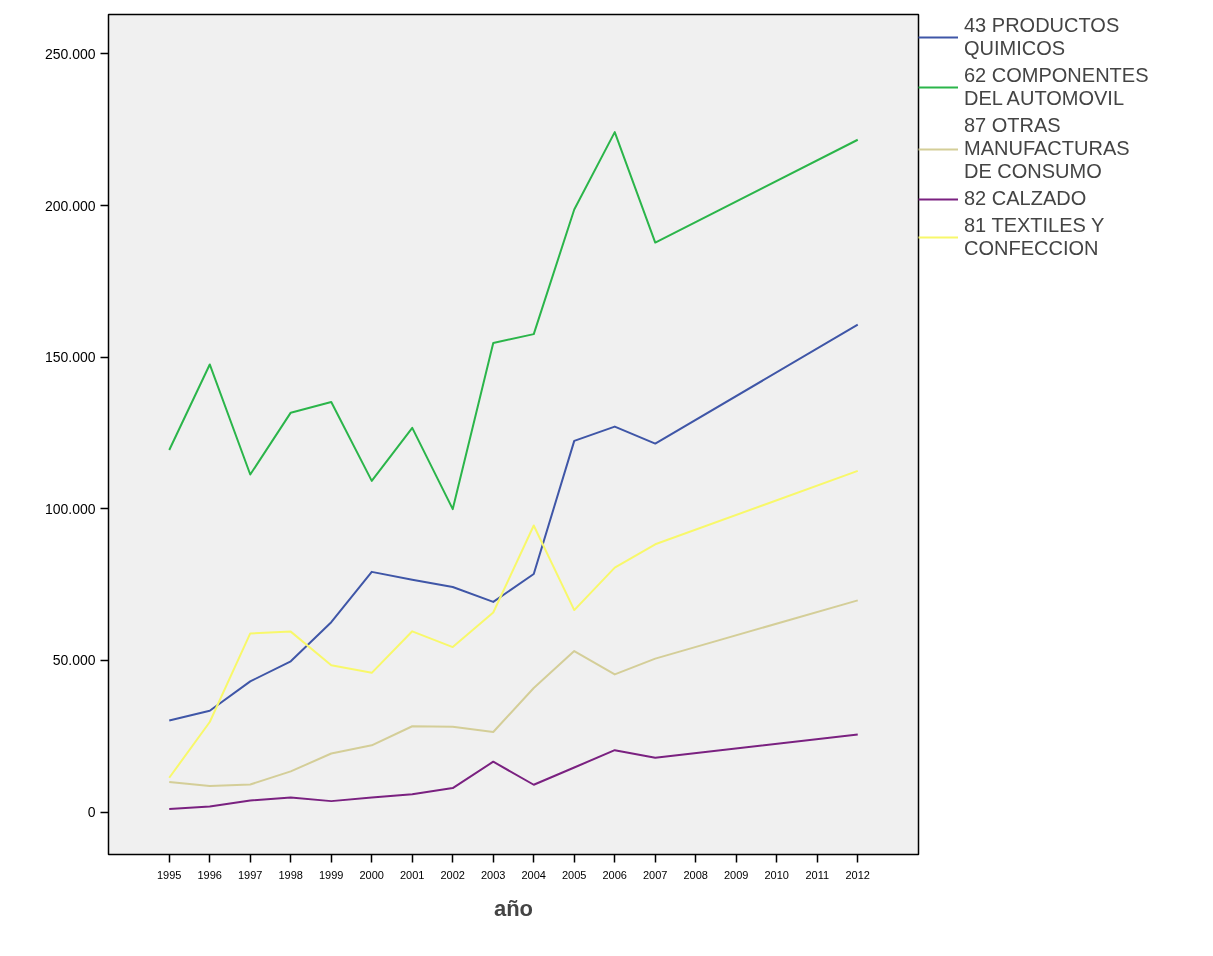 This screenshot has height=956, width=1213. Describe the element at coordinates (655, 874) in the screenshot. I see `x-tick-label: 2007` at that location.